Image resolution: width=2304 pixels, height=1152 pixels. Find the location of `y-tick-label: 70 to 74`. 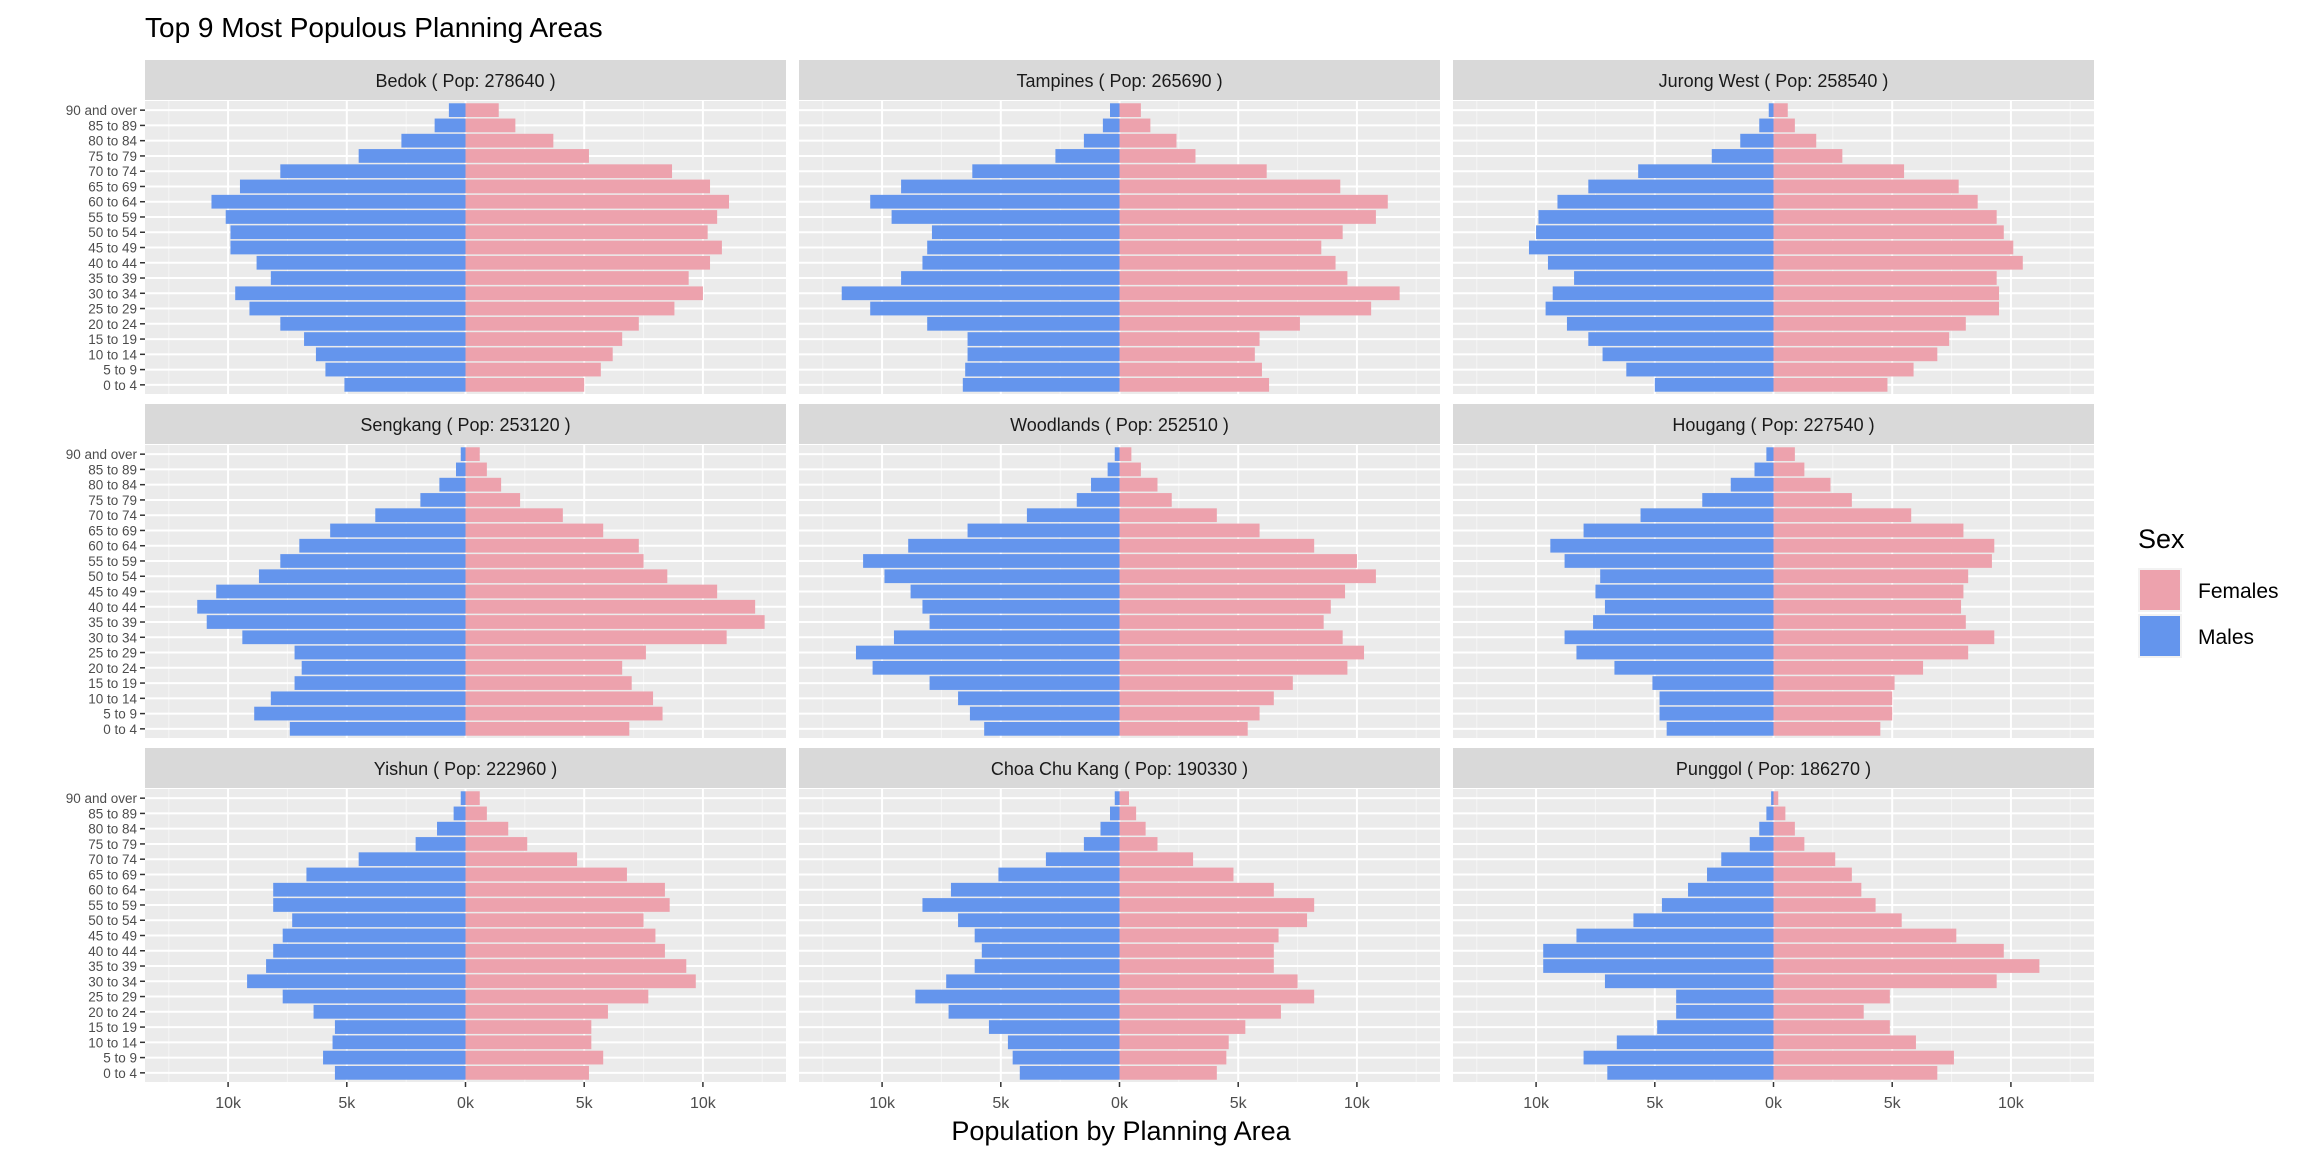

y-tick-label: 70 to 74 is located at coordinates (112, 171).